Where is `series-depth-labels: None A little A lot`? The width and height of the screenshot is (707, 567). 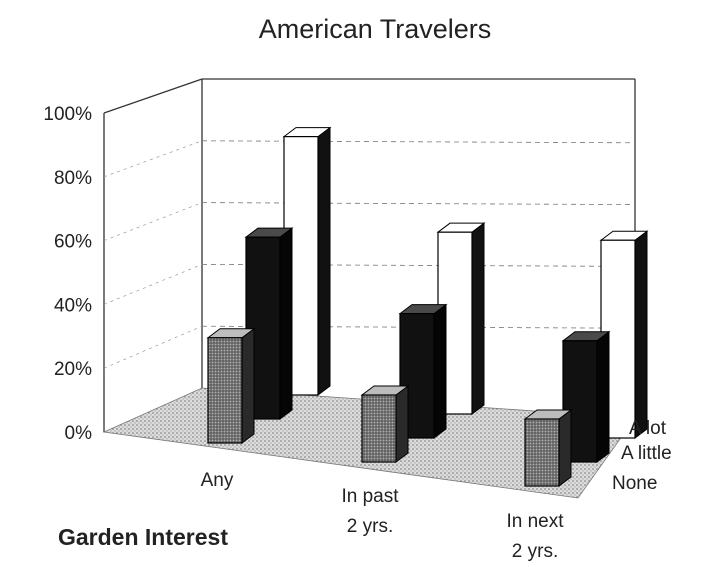
series-depth-labels: None A little A lot is located at coordinates (642, 456).